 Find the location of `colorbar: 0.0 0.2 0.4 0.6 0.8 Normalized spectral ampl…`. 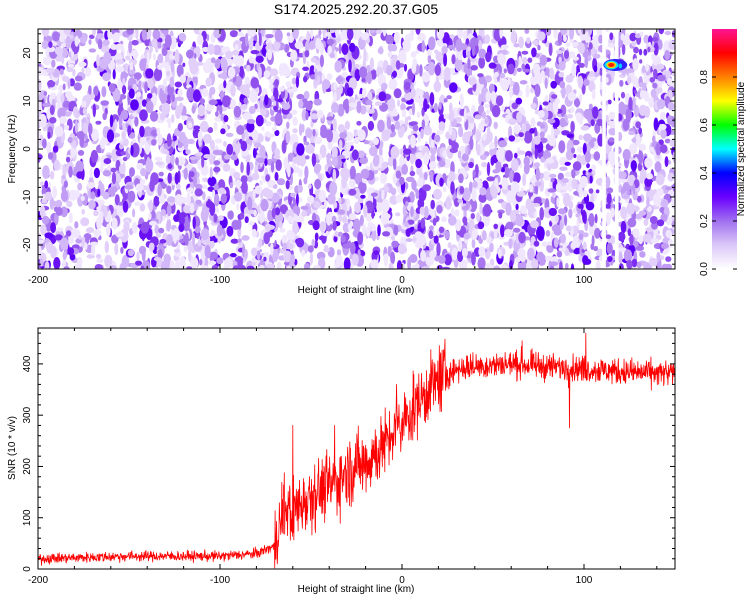

colorbar: 0.0 0.2 0.4 0.6 0.8 Normalized spectral ampl… is located at coordinates (723, 152).